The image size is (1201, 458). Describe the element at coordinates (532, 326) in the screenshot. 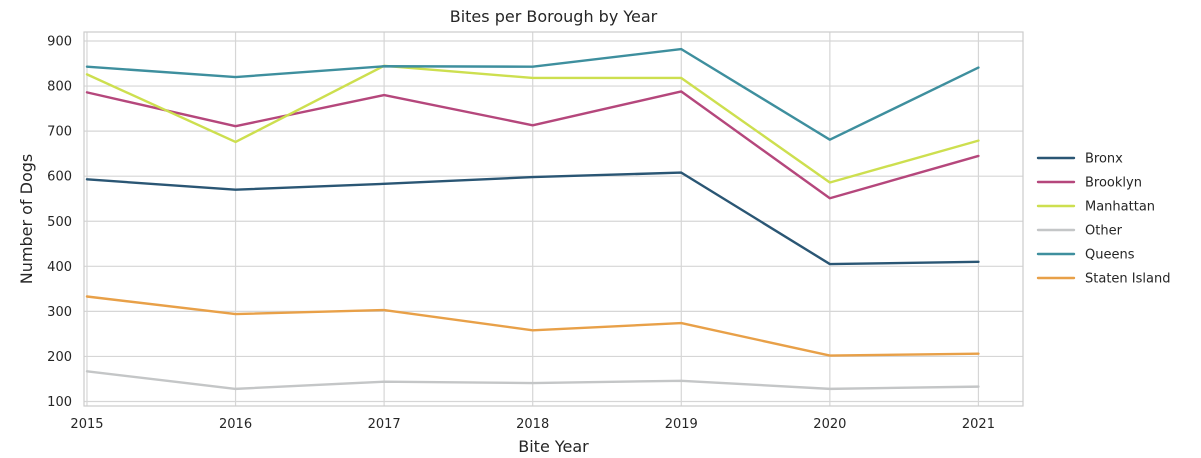

I see `series-line-staten-island` at that location.